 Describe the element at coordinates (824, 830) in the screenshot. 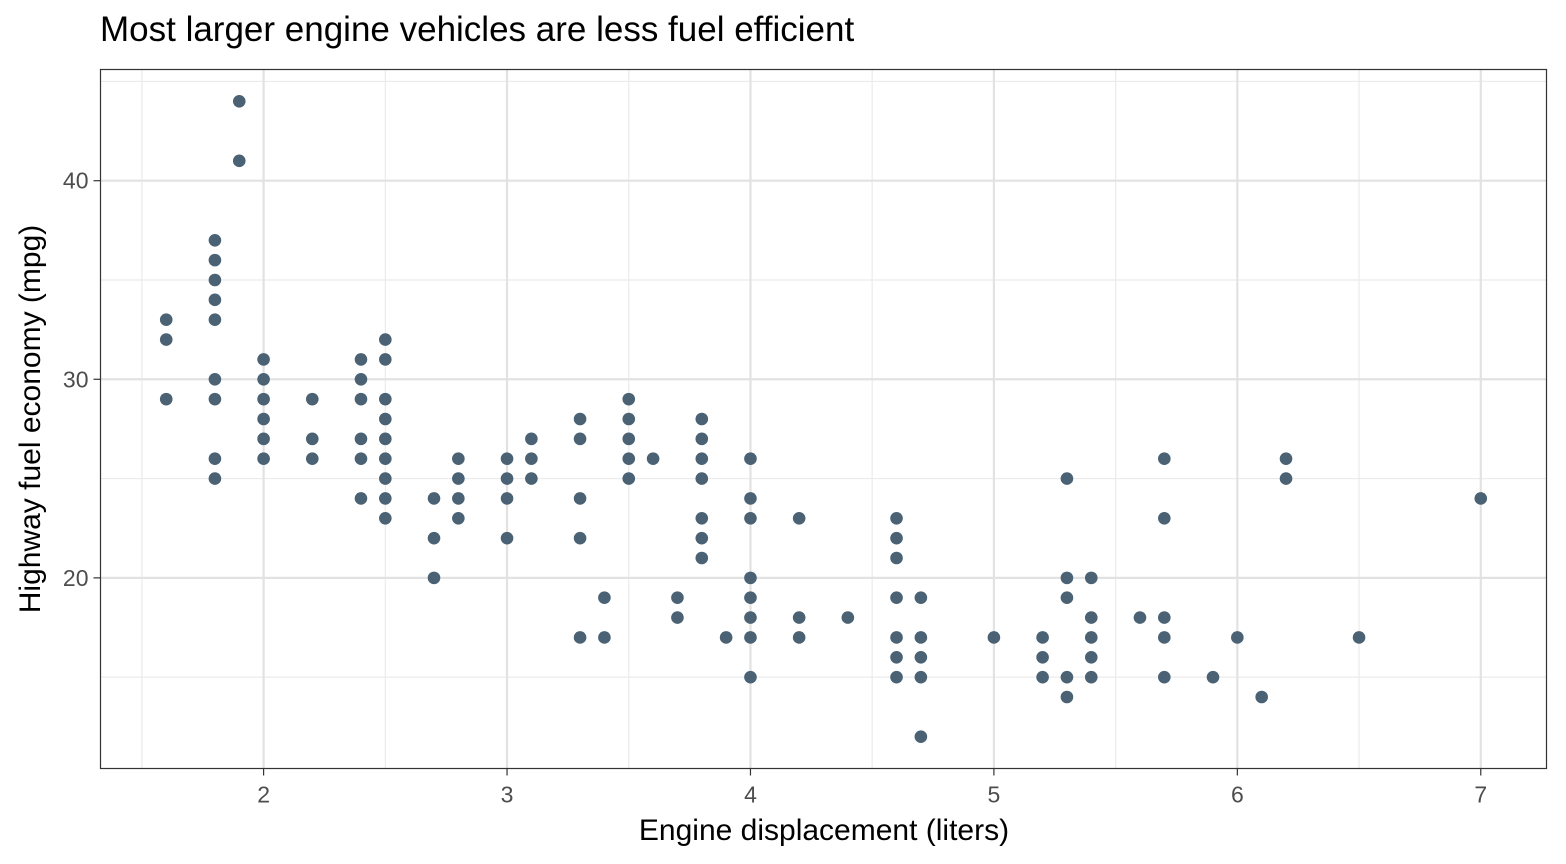

I see `x-axis-title: Engine displacement (liters)` at that location.